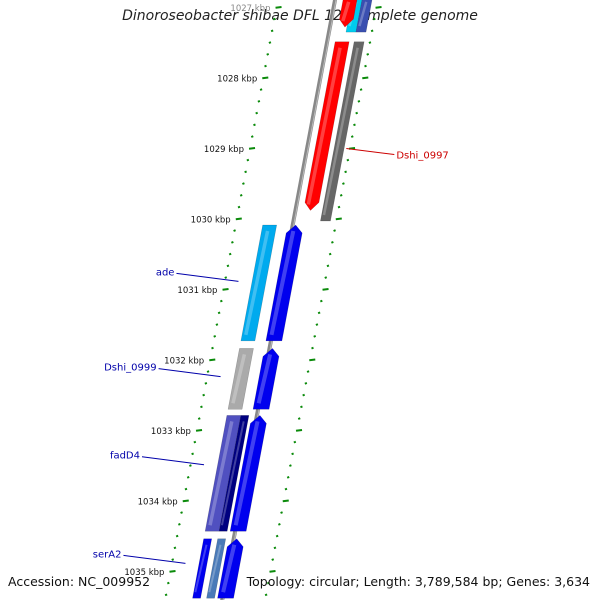  I want to click on tick-label: 1034 kbp, so click(158, 503).